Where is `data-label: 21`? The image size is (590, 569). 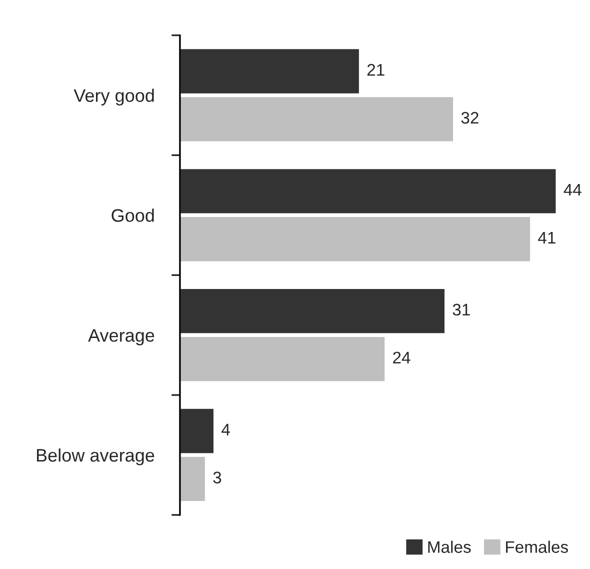 data-label: 21 is located at coordinates (375, 70).